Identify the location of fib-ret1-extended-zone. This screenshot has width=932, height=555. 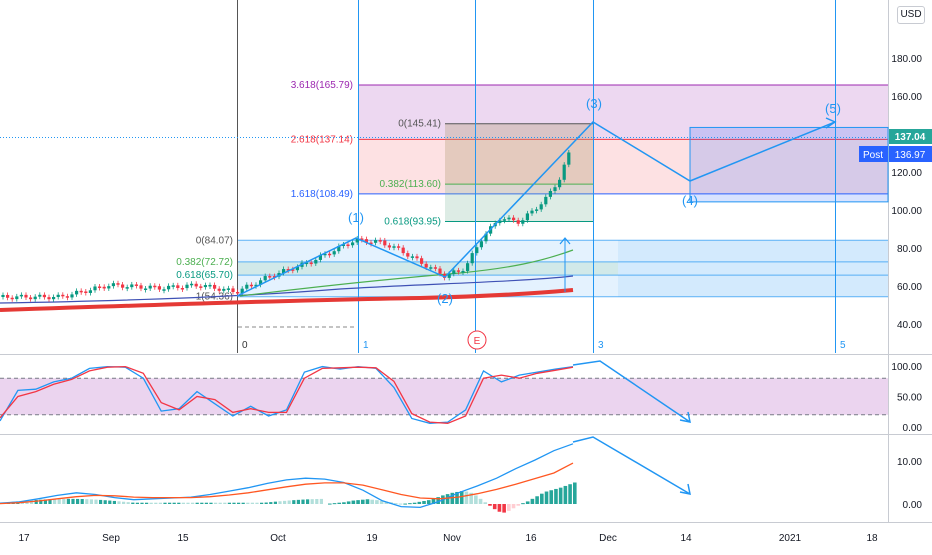
(753, 268).